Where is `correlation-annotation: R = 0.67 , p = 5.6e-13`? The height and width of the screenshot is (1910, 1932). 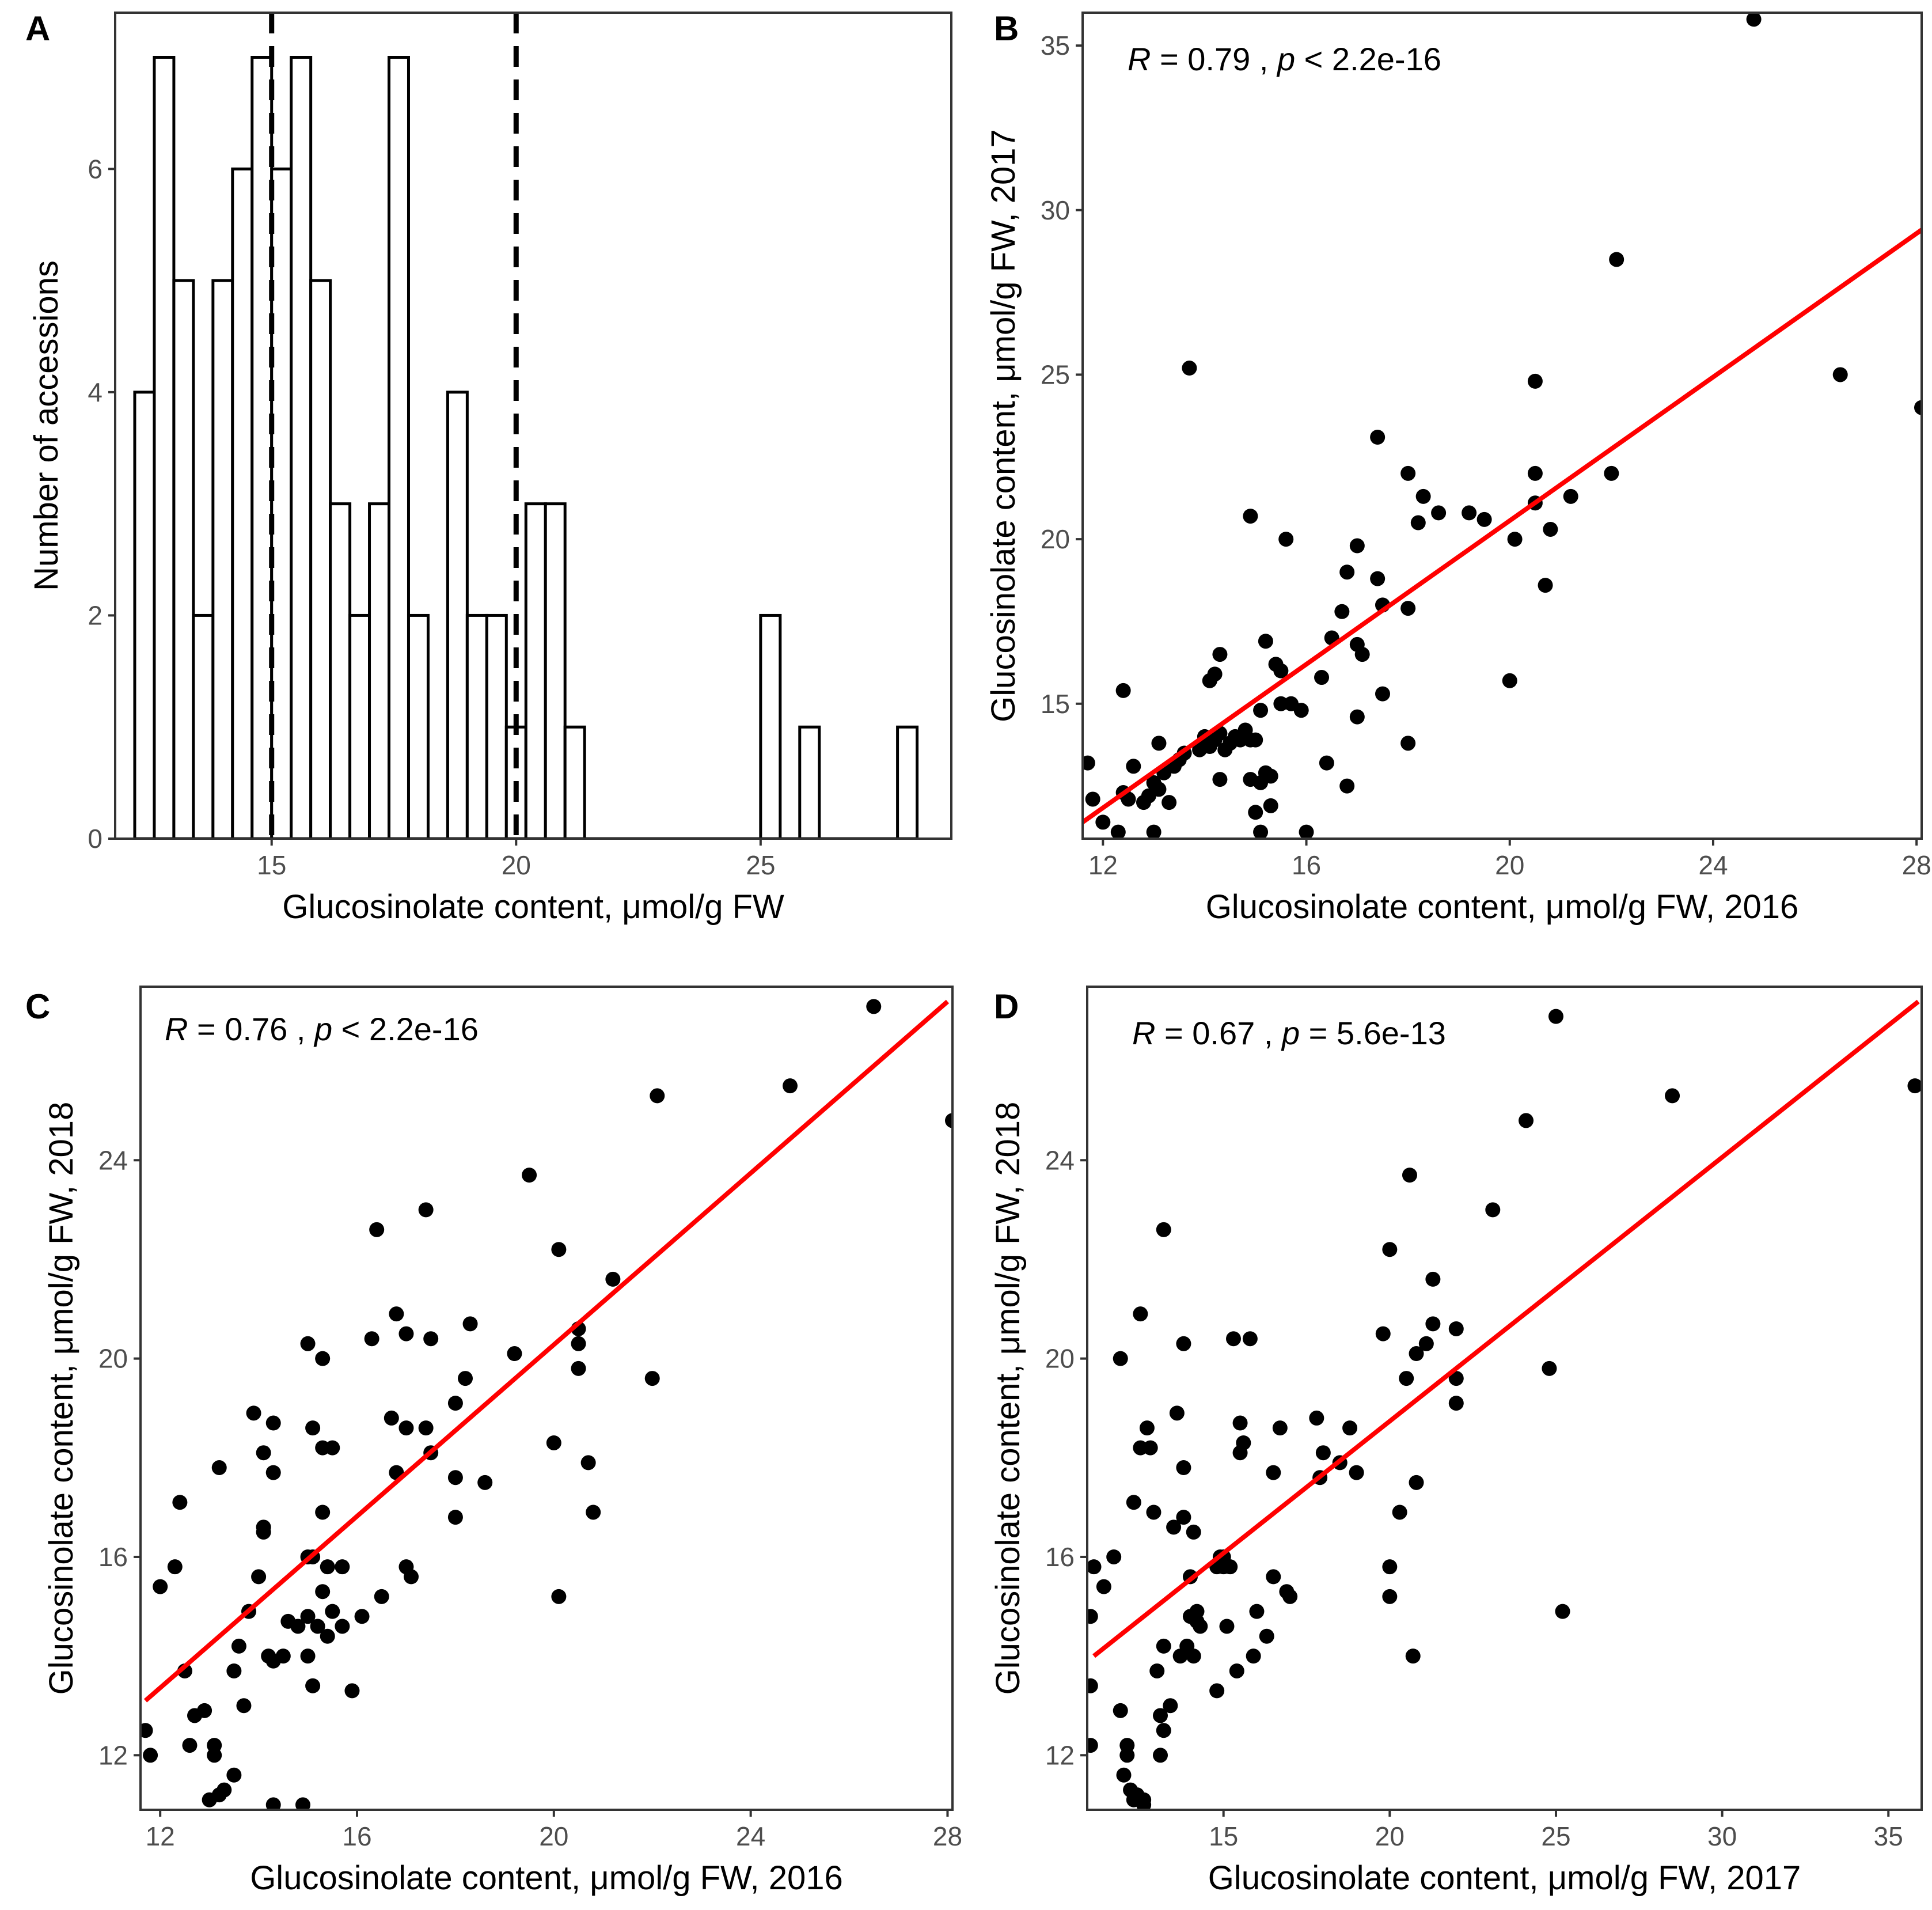
correlation-annotation: R = 0.67 , p = 5.6e-13 is located at coordinates (1289, 1033).